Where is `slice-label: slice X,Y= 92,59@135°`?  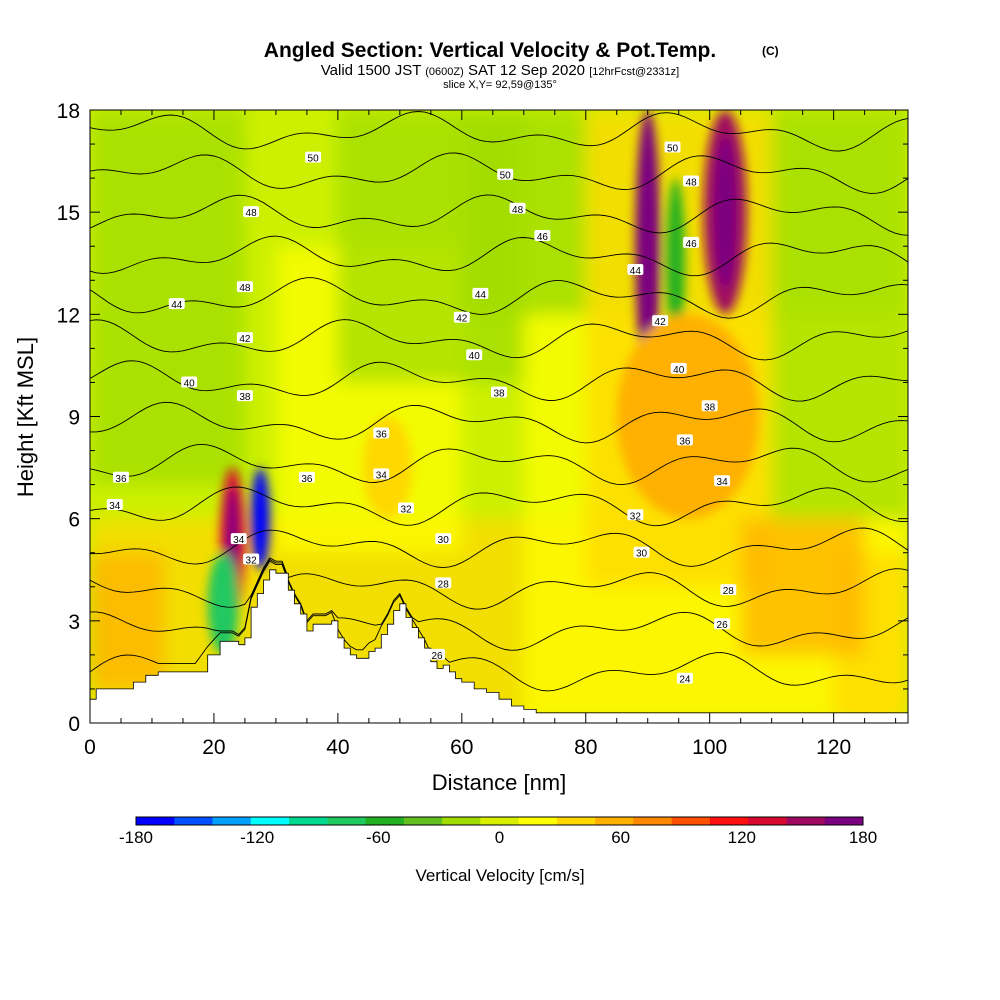 slice-label: slice X,Y= 92,59@135° is located at coordinates (500, 85).